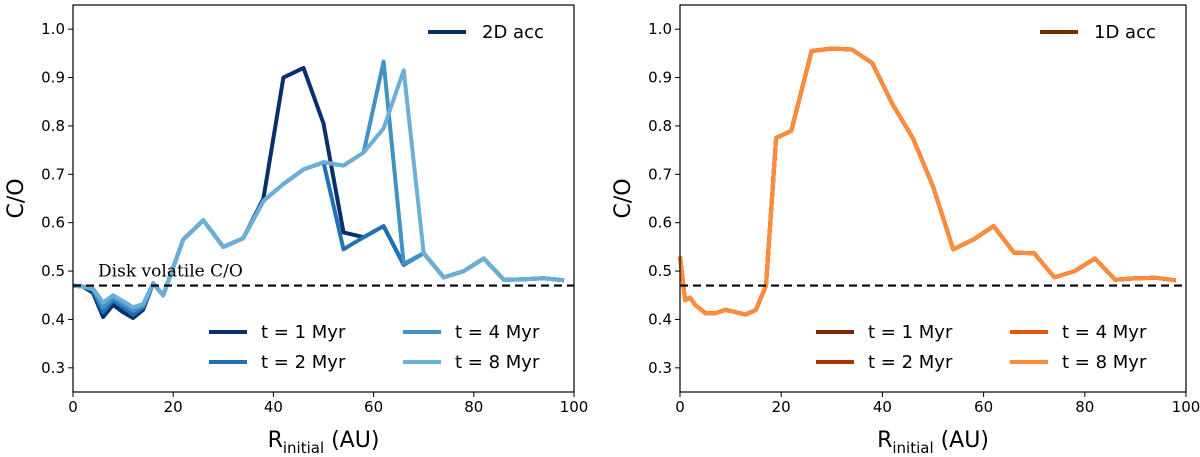 This screenshot has height=457, width=1200. What do you see at coordinates (574, 407) in the screenshot?
I see `left-panel-x-tick-label: 100` at bounding box center [574, 407].